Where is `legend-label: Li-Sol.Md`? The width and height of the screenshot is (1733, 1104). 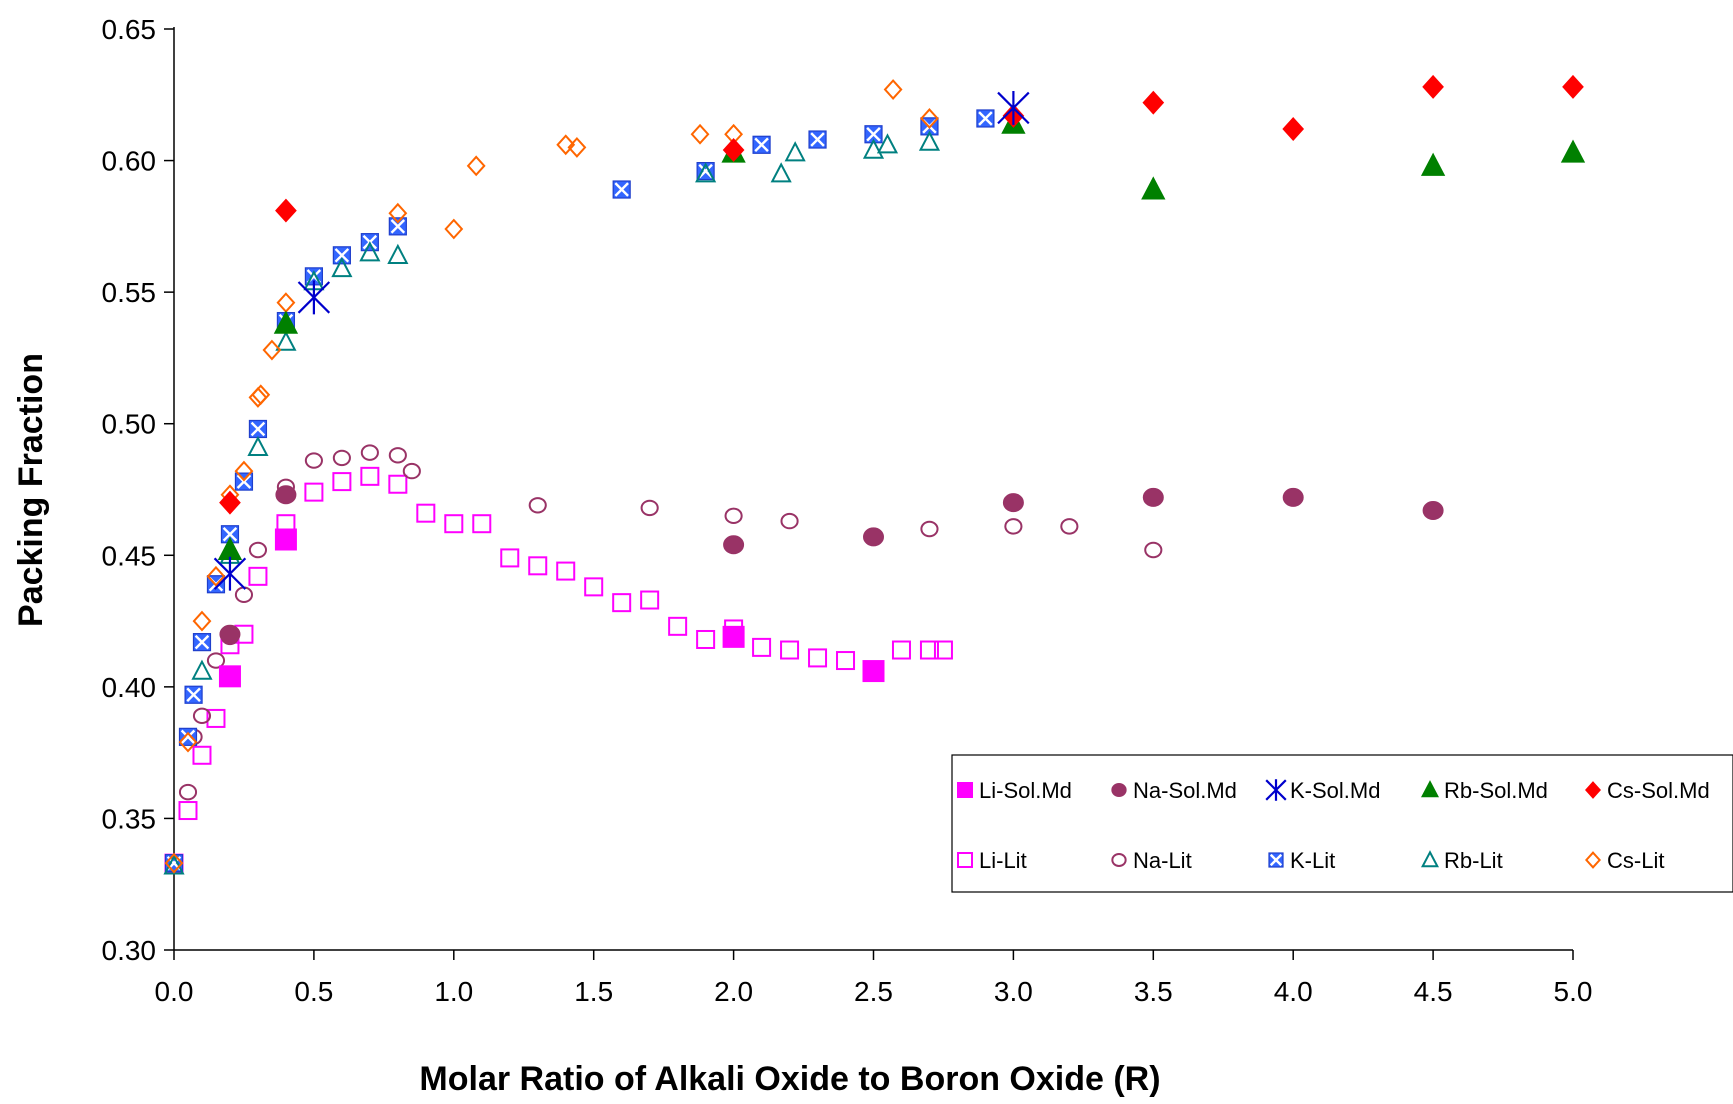
legend-label: Li-Sol.Md is located at coordinates (1025, 790).